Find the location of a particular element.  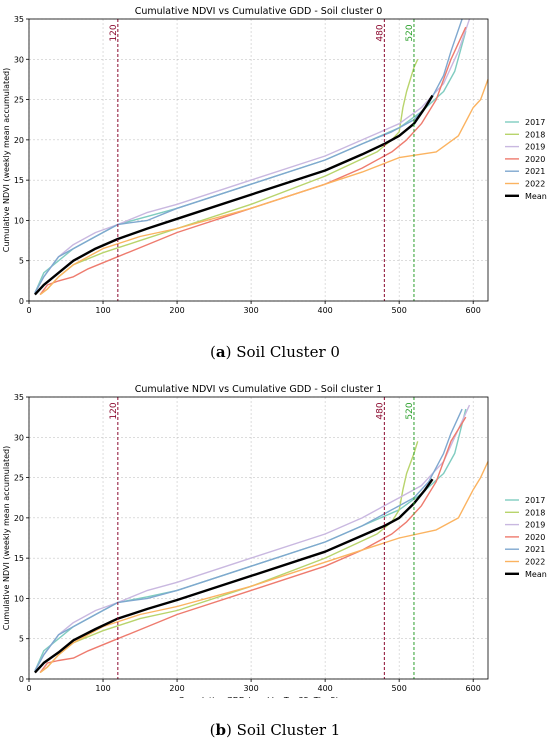

caption-b-open-paren: ( is located at coordinates (212, 730).